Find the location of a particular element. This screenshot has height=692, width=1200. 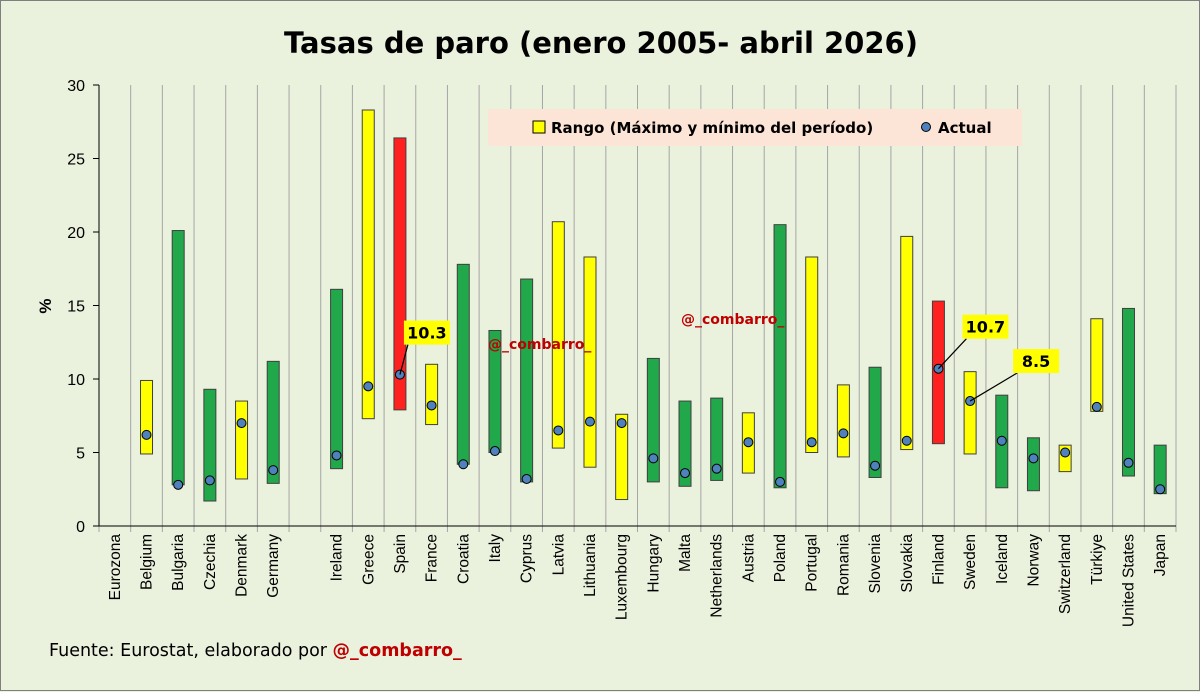

x-tick-label: Poland is located at coordinates (780, 558).